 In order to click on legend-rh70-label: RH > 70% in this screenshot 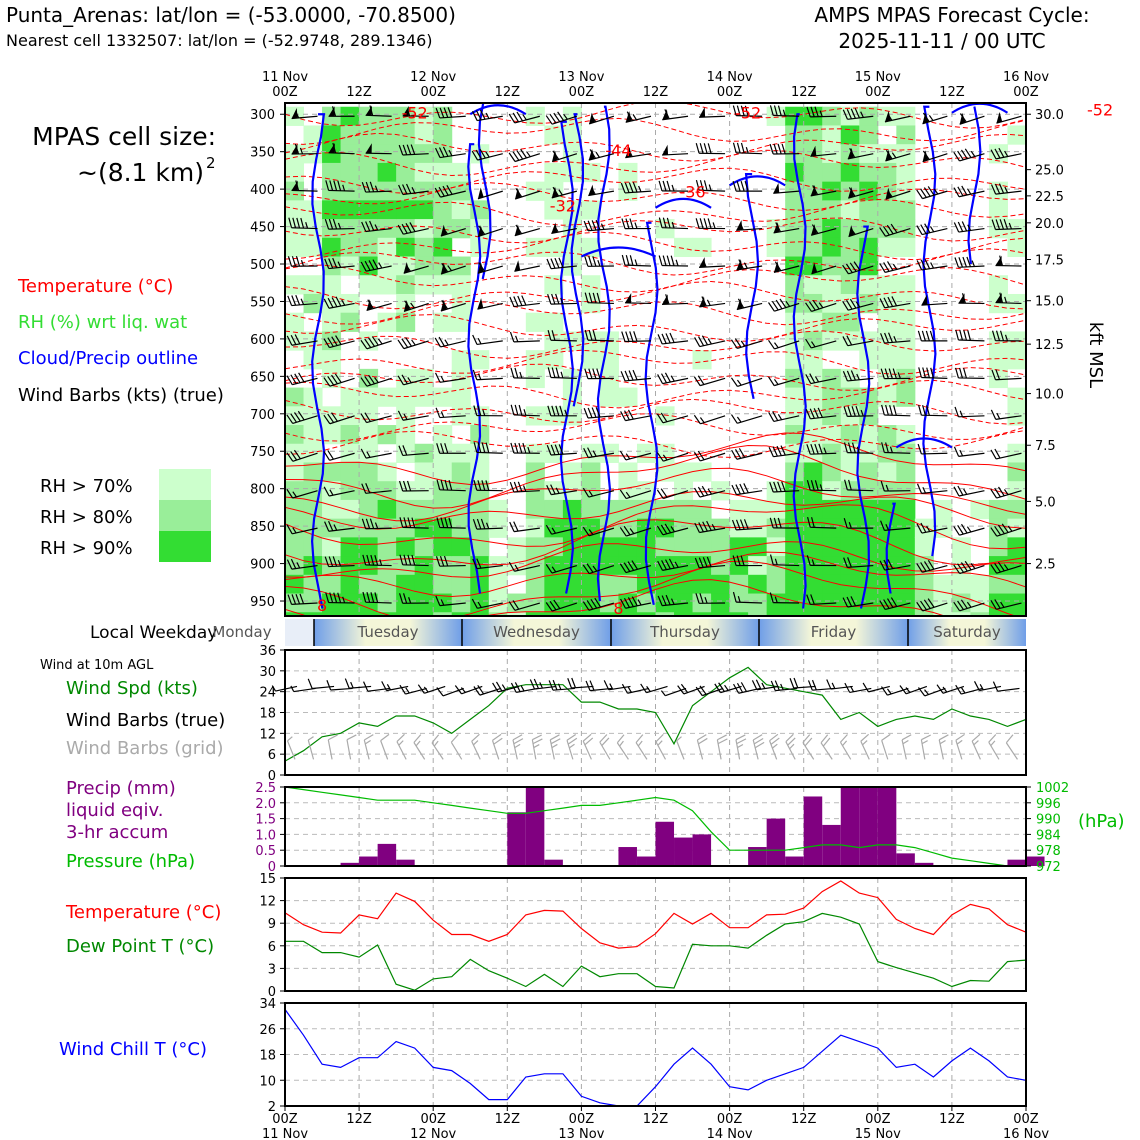, I will do `click(86, 486)`.